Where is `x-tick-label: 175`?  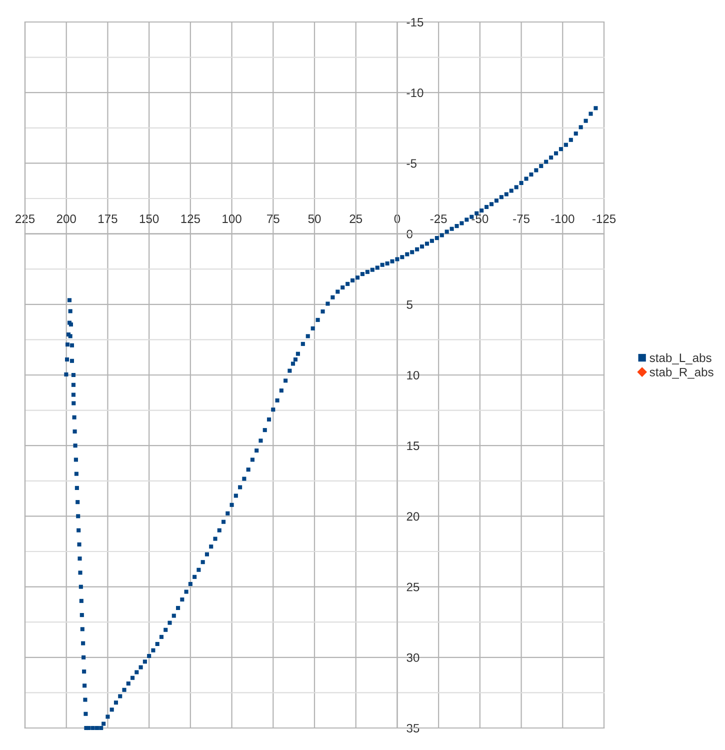 x-tick-label: 175 is located at coordinates (108, 219).